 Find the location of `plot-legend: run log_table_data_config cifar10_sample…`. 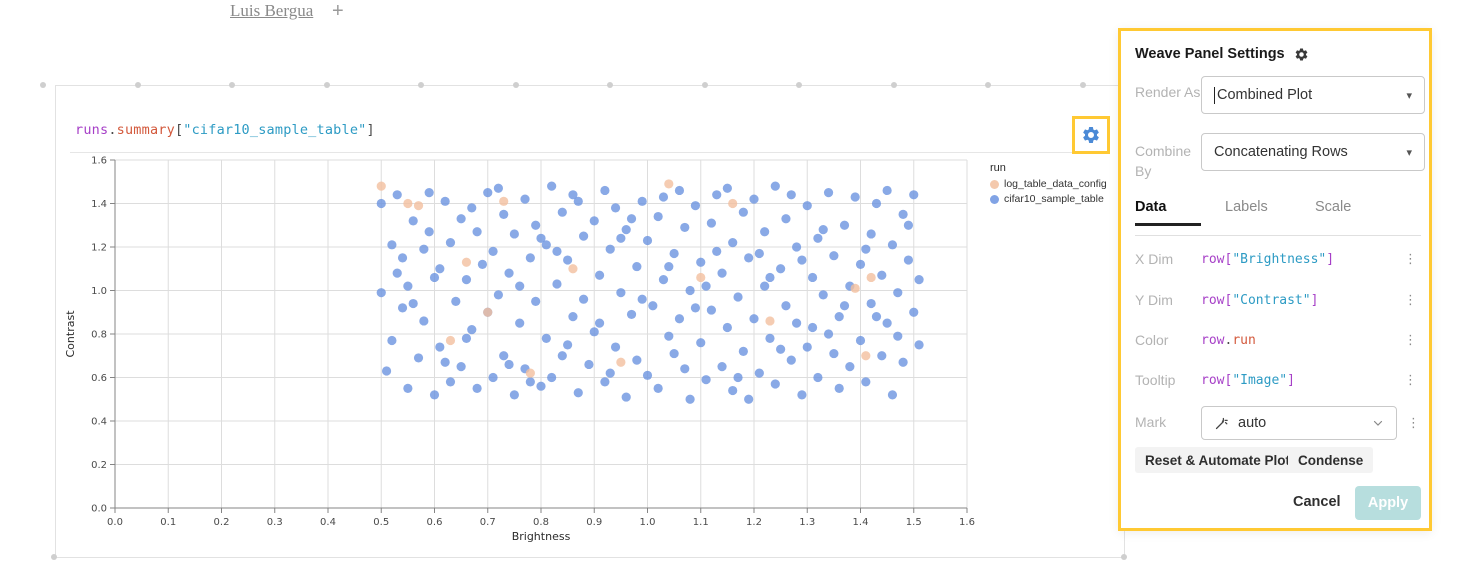

plot-legend: run log_table_data_config cifar10_sample… is located at coordinates (1048, 185).